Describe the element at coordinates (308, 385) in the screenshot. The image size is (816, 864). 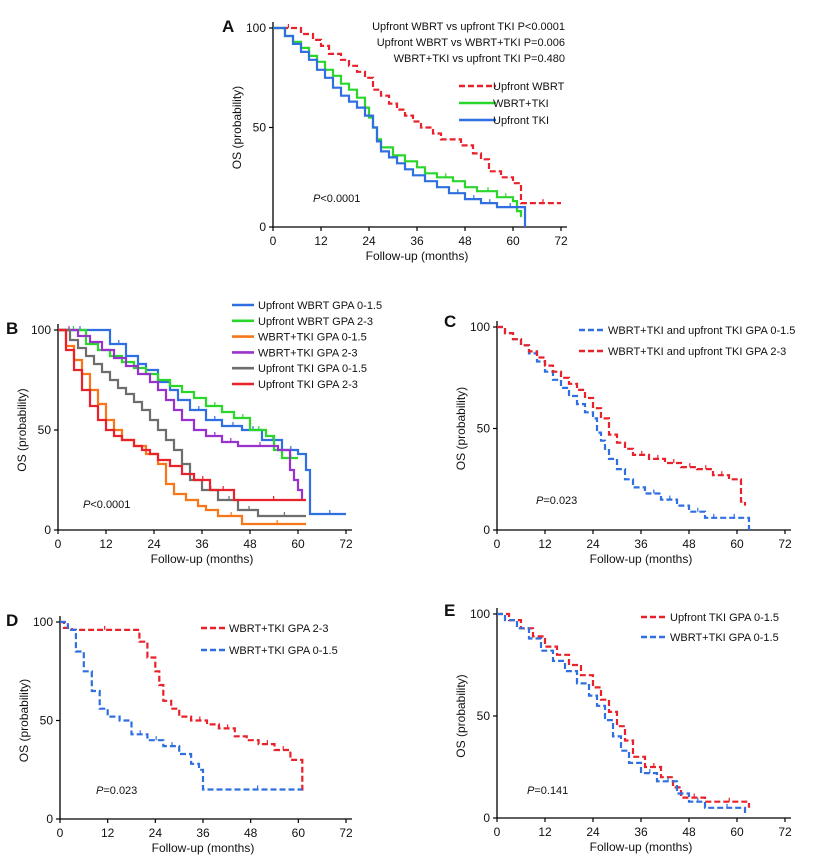
I see `legend-label: Upfront TKI GPA 2-3` at that location.